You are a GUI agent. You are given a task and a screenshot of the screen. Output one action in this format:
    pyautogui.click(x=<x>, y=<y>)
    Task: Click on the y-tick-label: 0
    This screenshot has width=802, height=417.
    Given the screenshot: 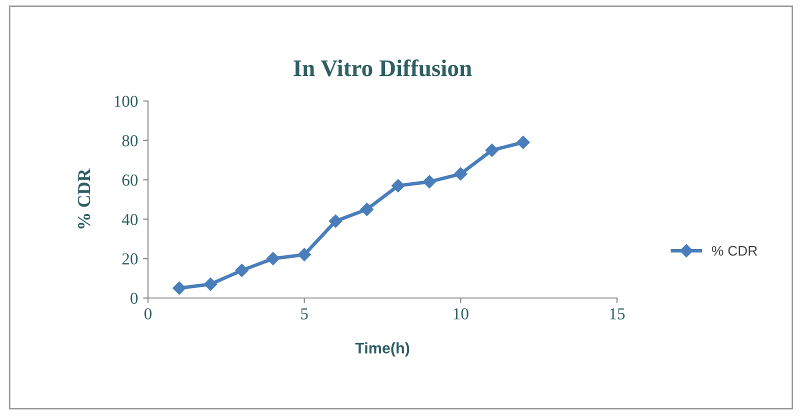 What is the action you would take?
    pyautogui.click(x=134, y=298)
    